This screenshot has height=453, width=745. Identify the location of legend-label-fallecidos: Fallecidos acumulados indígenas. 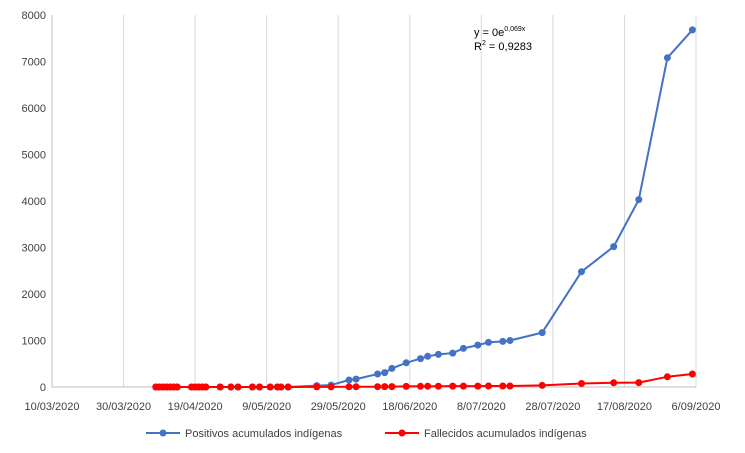
(505, 434).